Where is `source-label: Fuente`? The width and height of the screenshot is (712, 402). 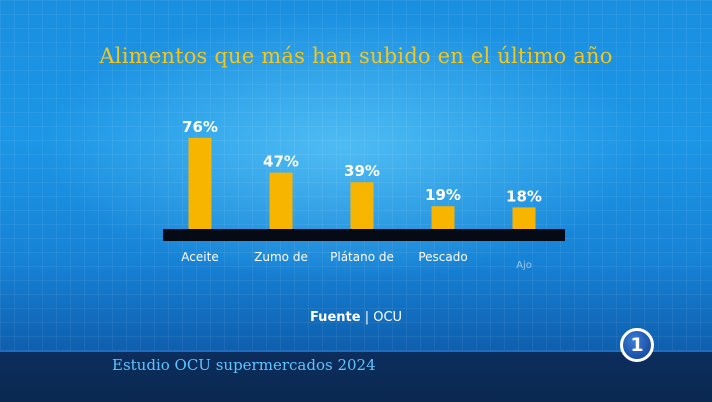
source-label: Fuente is located at coordinates (335, 317).